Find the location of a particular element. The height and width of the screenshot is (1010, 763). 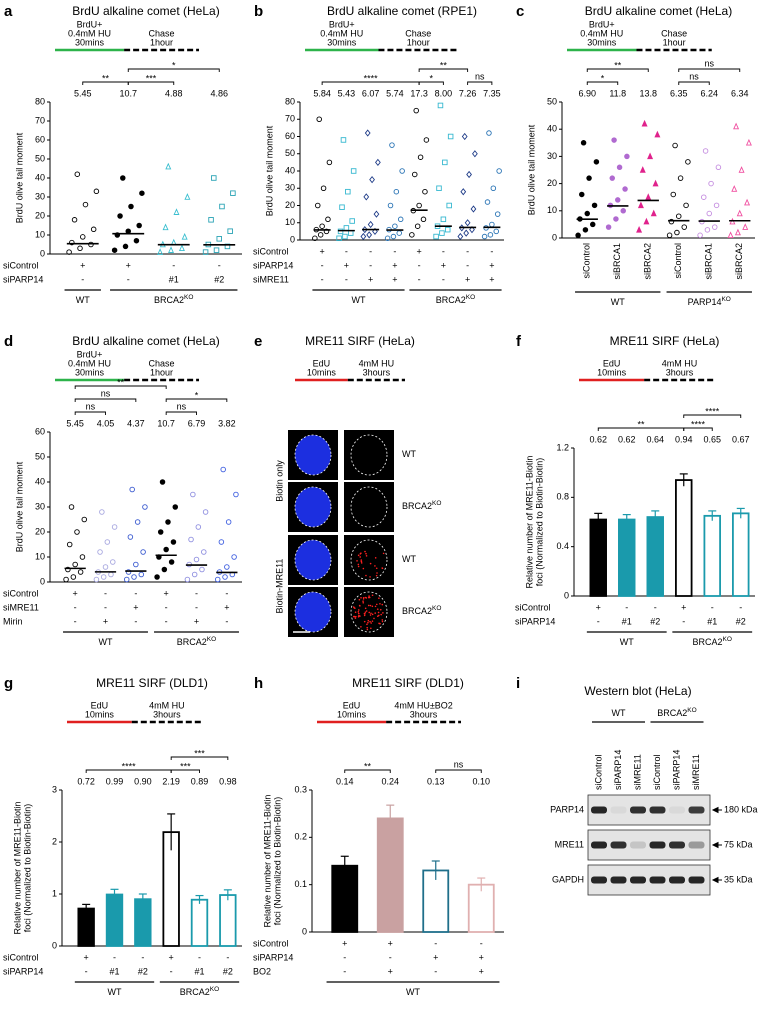

protocol-pulse-label: BrdU+ is located at coordinates (90, 354).